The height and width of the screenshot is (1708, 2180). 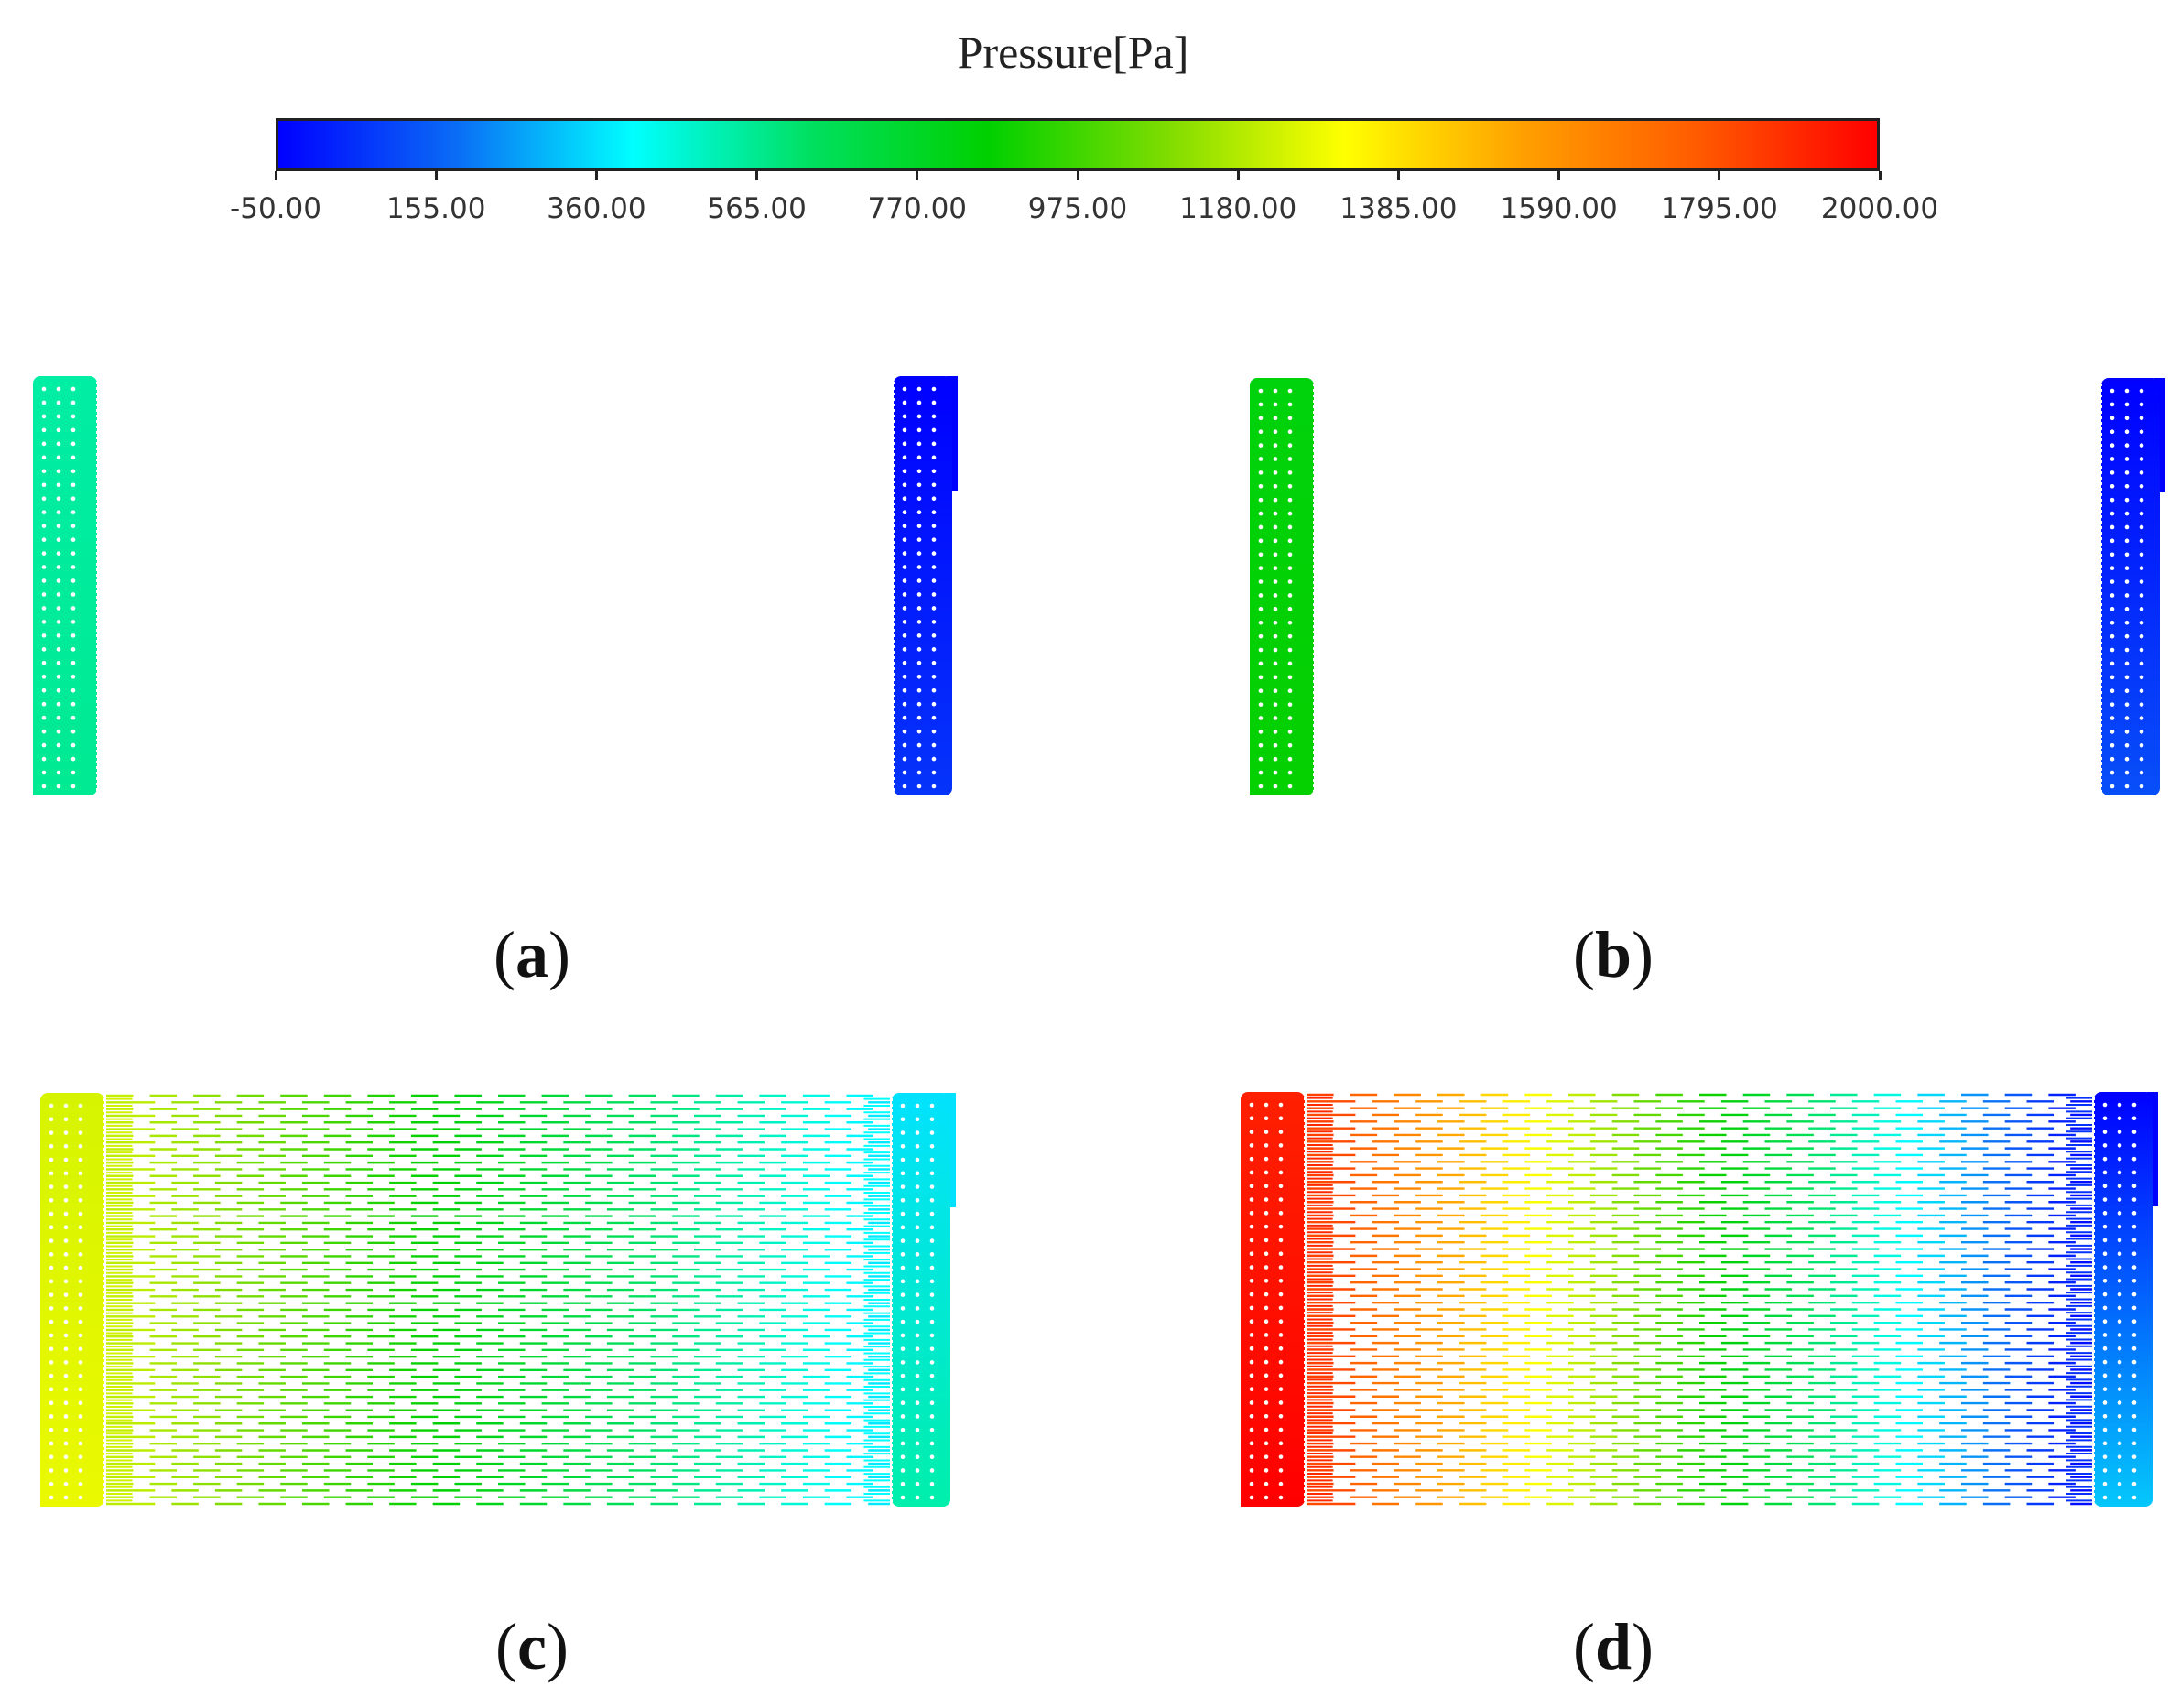 What do you see at coordinates (923, 585) in the screenshot?
I see `outlet-manifold` at bounding box center [923, 585].